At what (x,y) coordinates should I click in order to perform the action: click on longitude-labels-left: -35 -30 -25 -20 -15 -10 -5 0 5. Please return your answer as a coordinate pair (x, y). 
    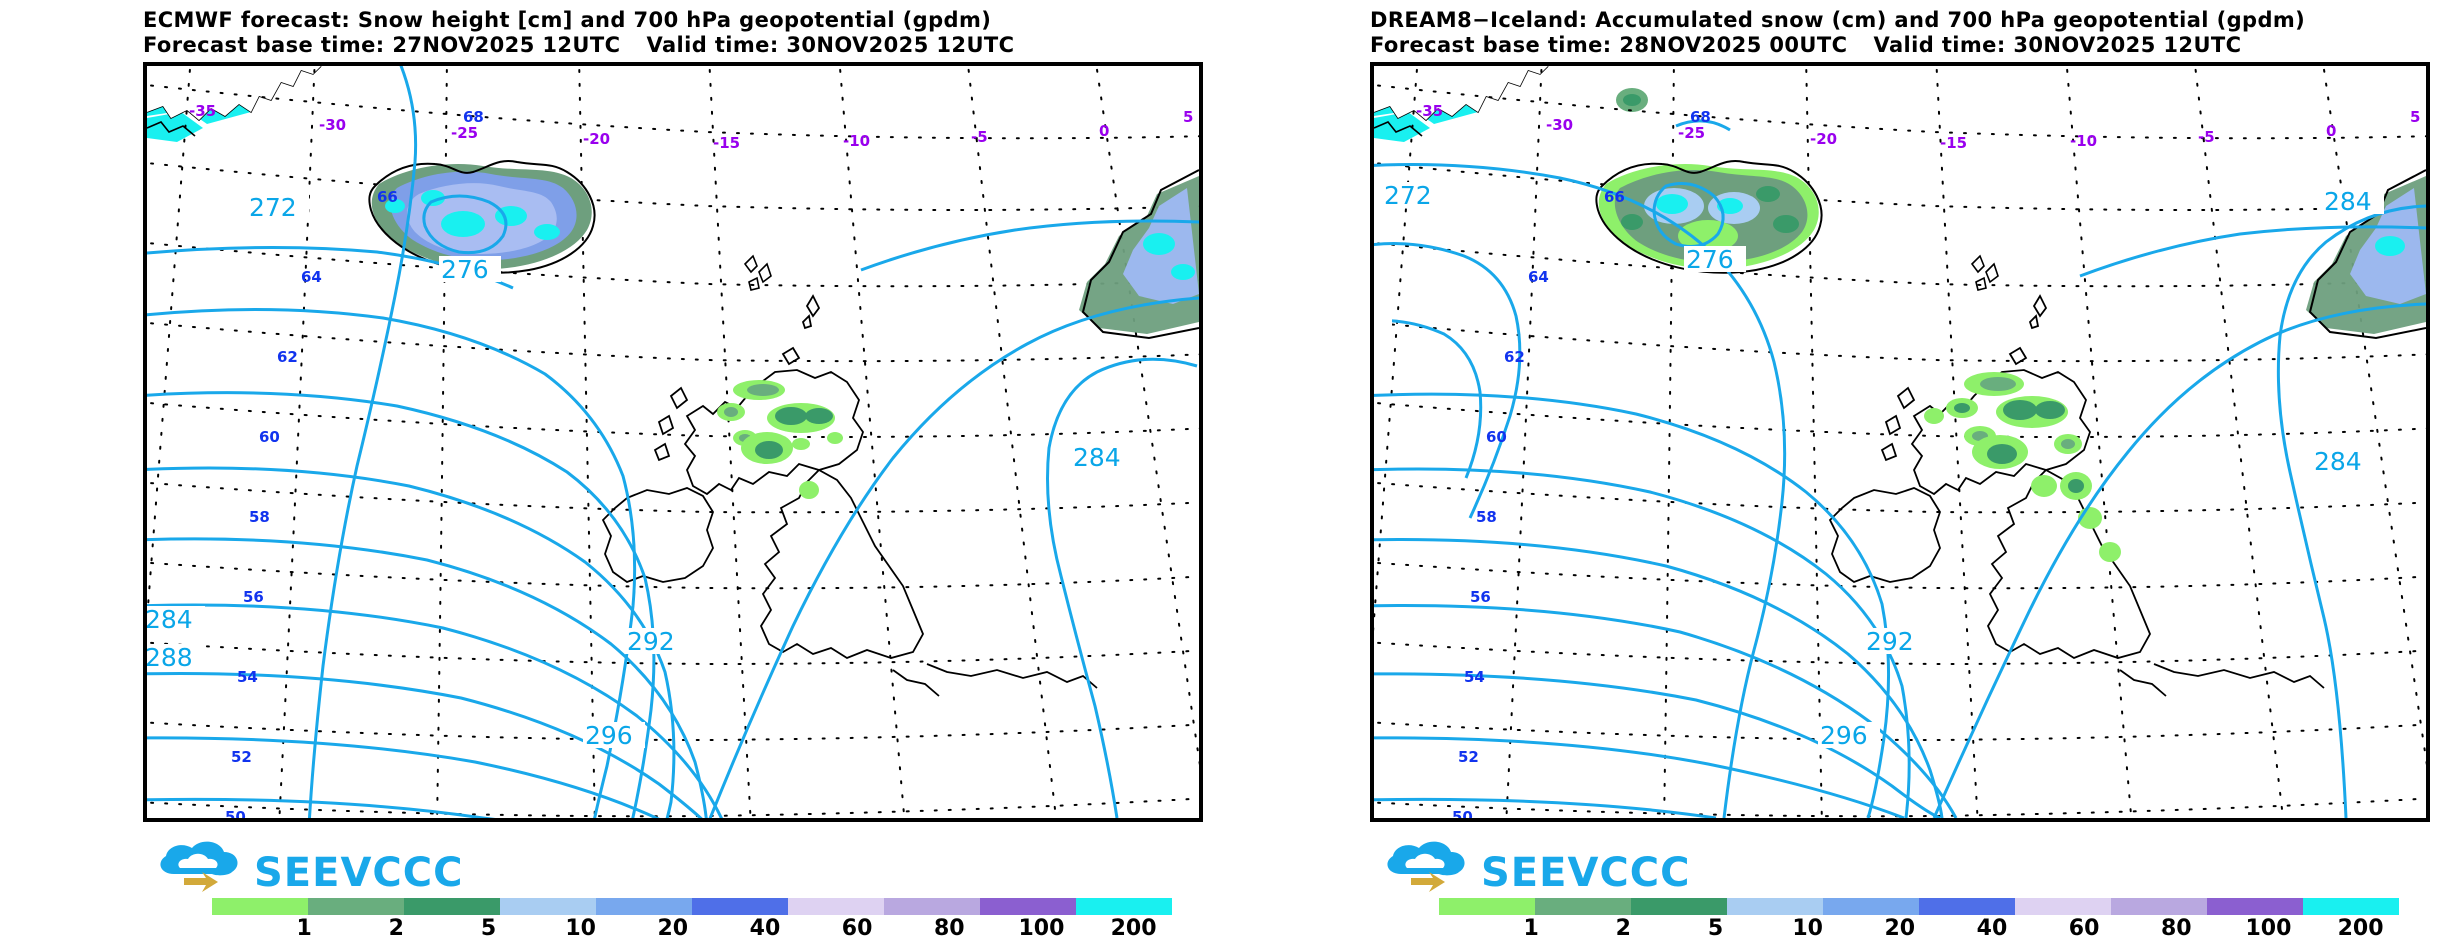
    Looking at the image, I should click on (691, 127).